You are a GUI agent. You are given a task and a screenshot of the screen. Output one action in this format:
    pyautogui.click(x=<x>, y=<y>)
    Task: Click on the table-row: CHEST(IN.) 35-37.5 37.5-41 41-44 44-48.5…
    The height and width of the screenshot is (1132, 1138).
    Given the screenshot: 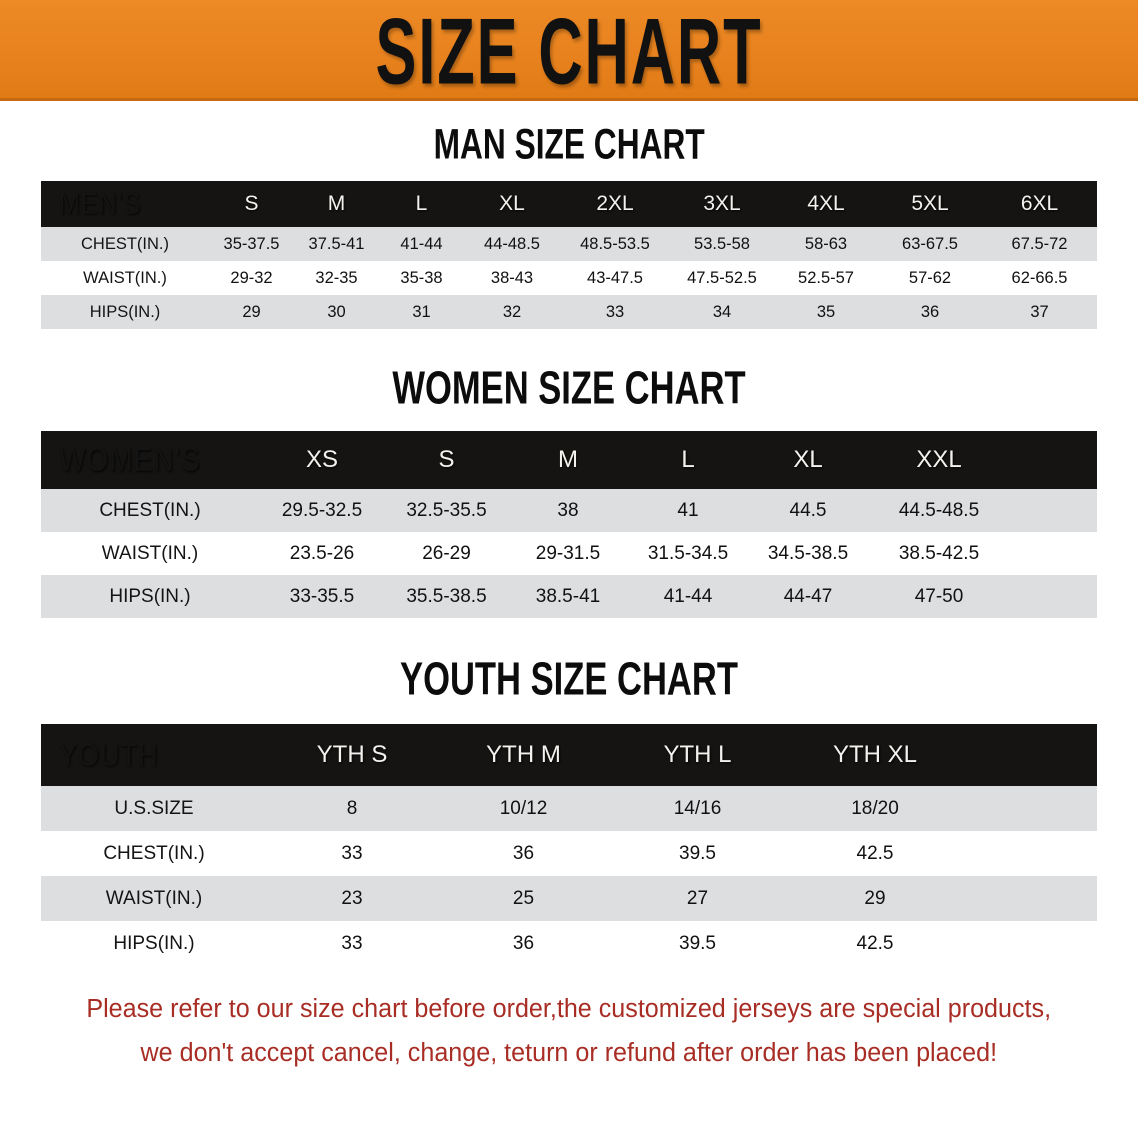 What is the action you would take?
    pyautogui.click(x=569, y=244)
    